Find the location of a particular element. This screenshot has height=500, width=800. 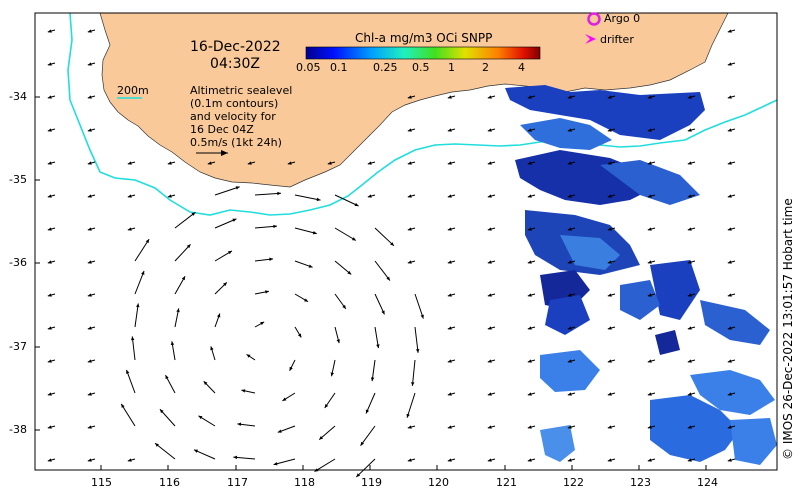

credit-text: © IMOS 26-Dec-2022 13:01:57 Hobart time is located at coordinates (788, 329).